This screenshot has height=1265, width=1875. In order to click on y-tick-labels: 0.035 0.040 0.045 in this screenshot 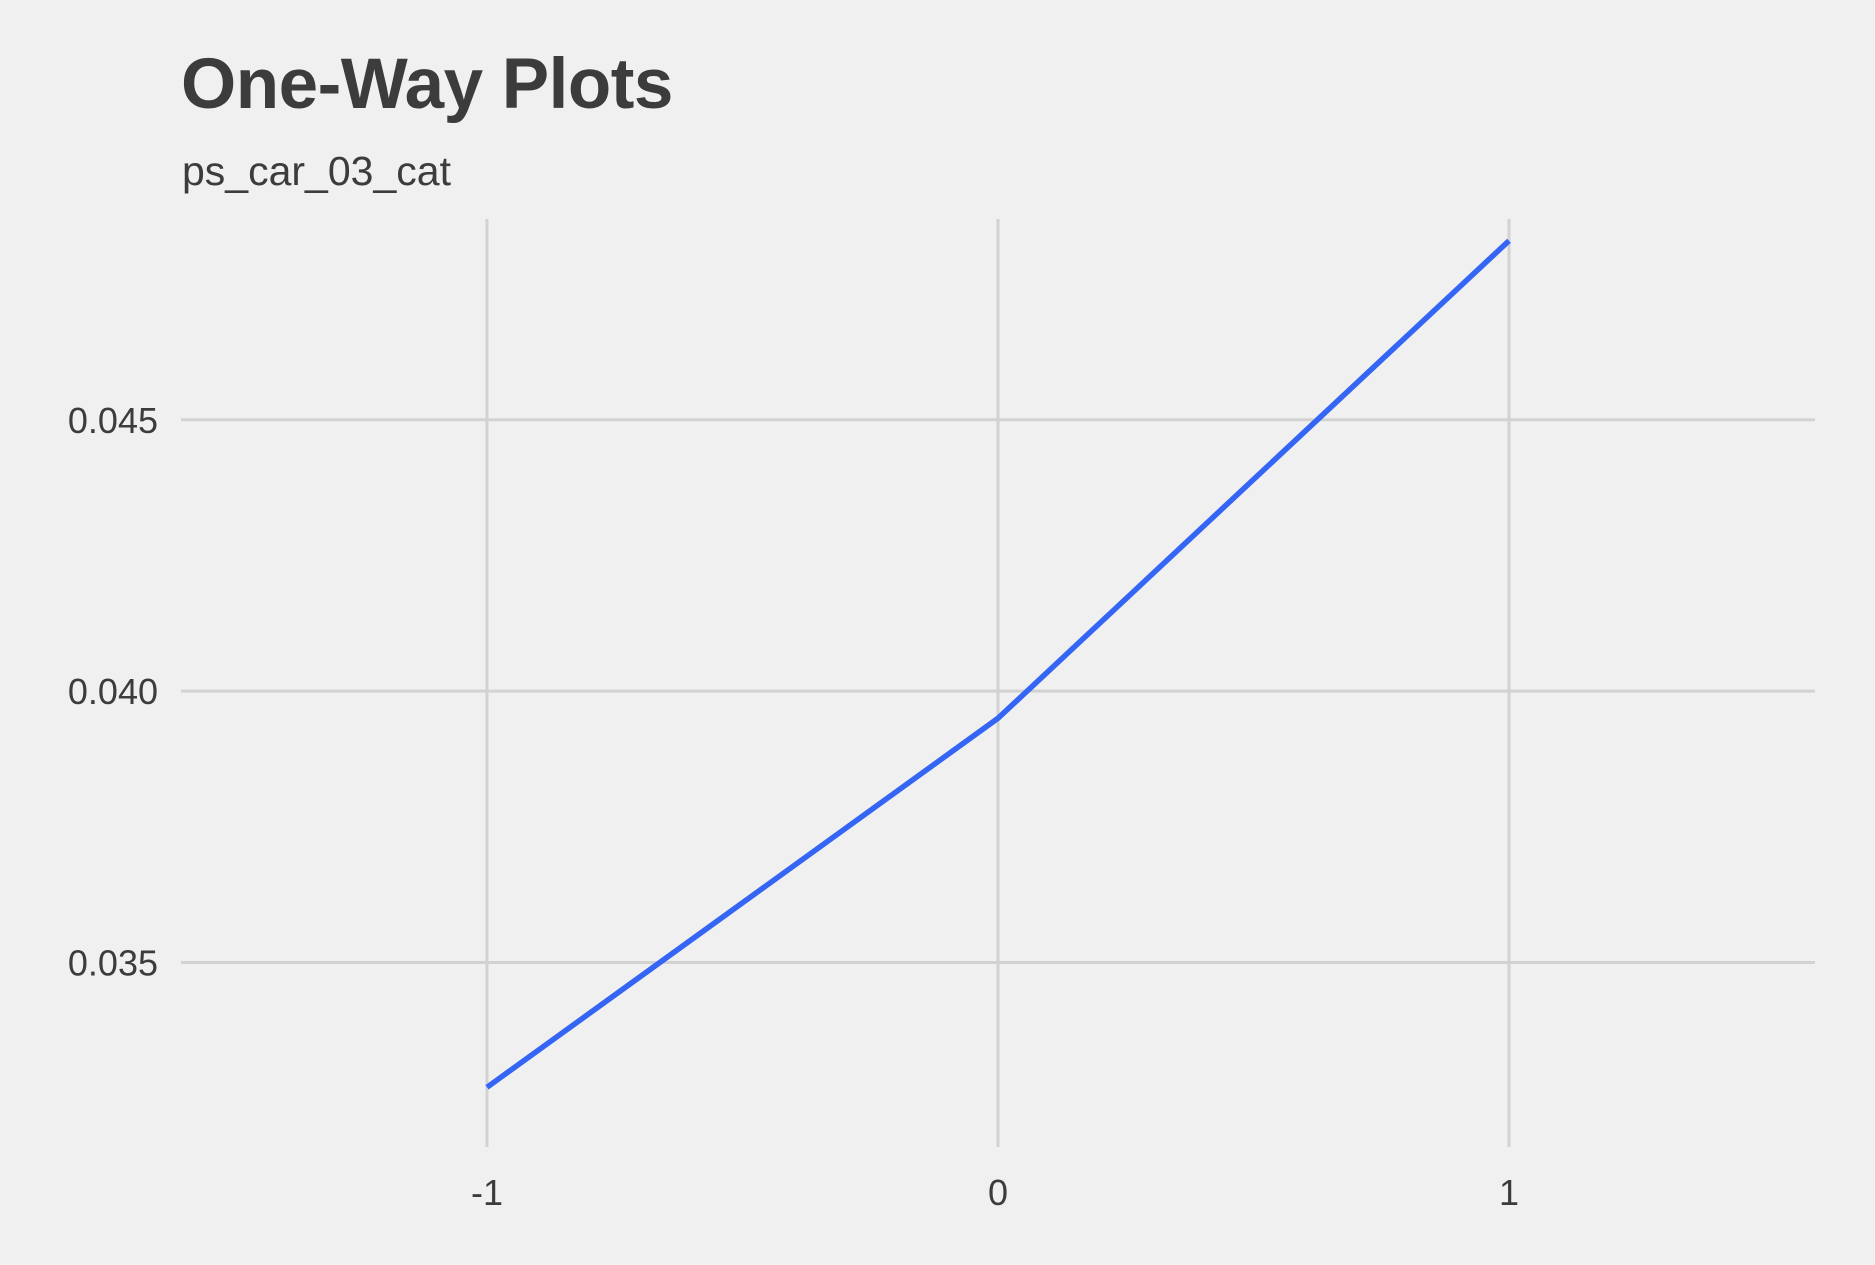, I will do `click(113, 692)`.